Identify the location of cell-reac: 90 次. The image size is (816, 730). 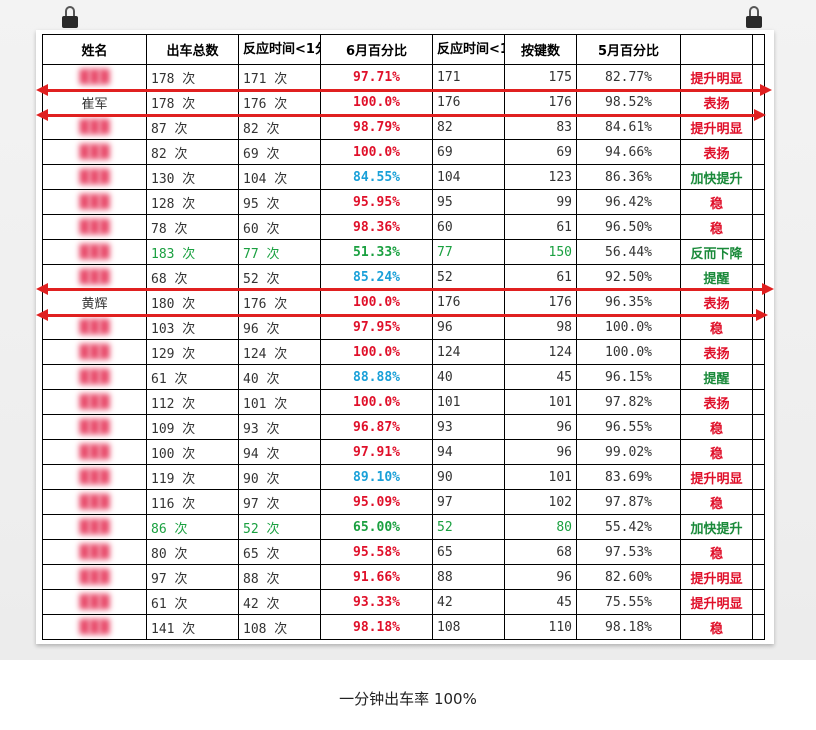
(279, 477).